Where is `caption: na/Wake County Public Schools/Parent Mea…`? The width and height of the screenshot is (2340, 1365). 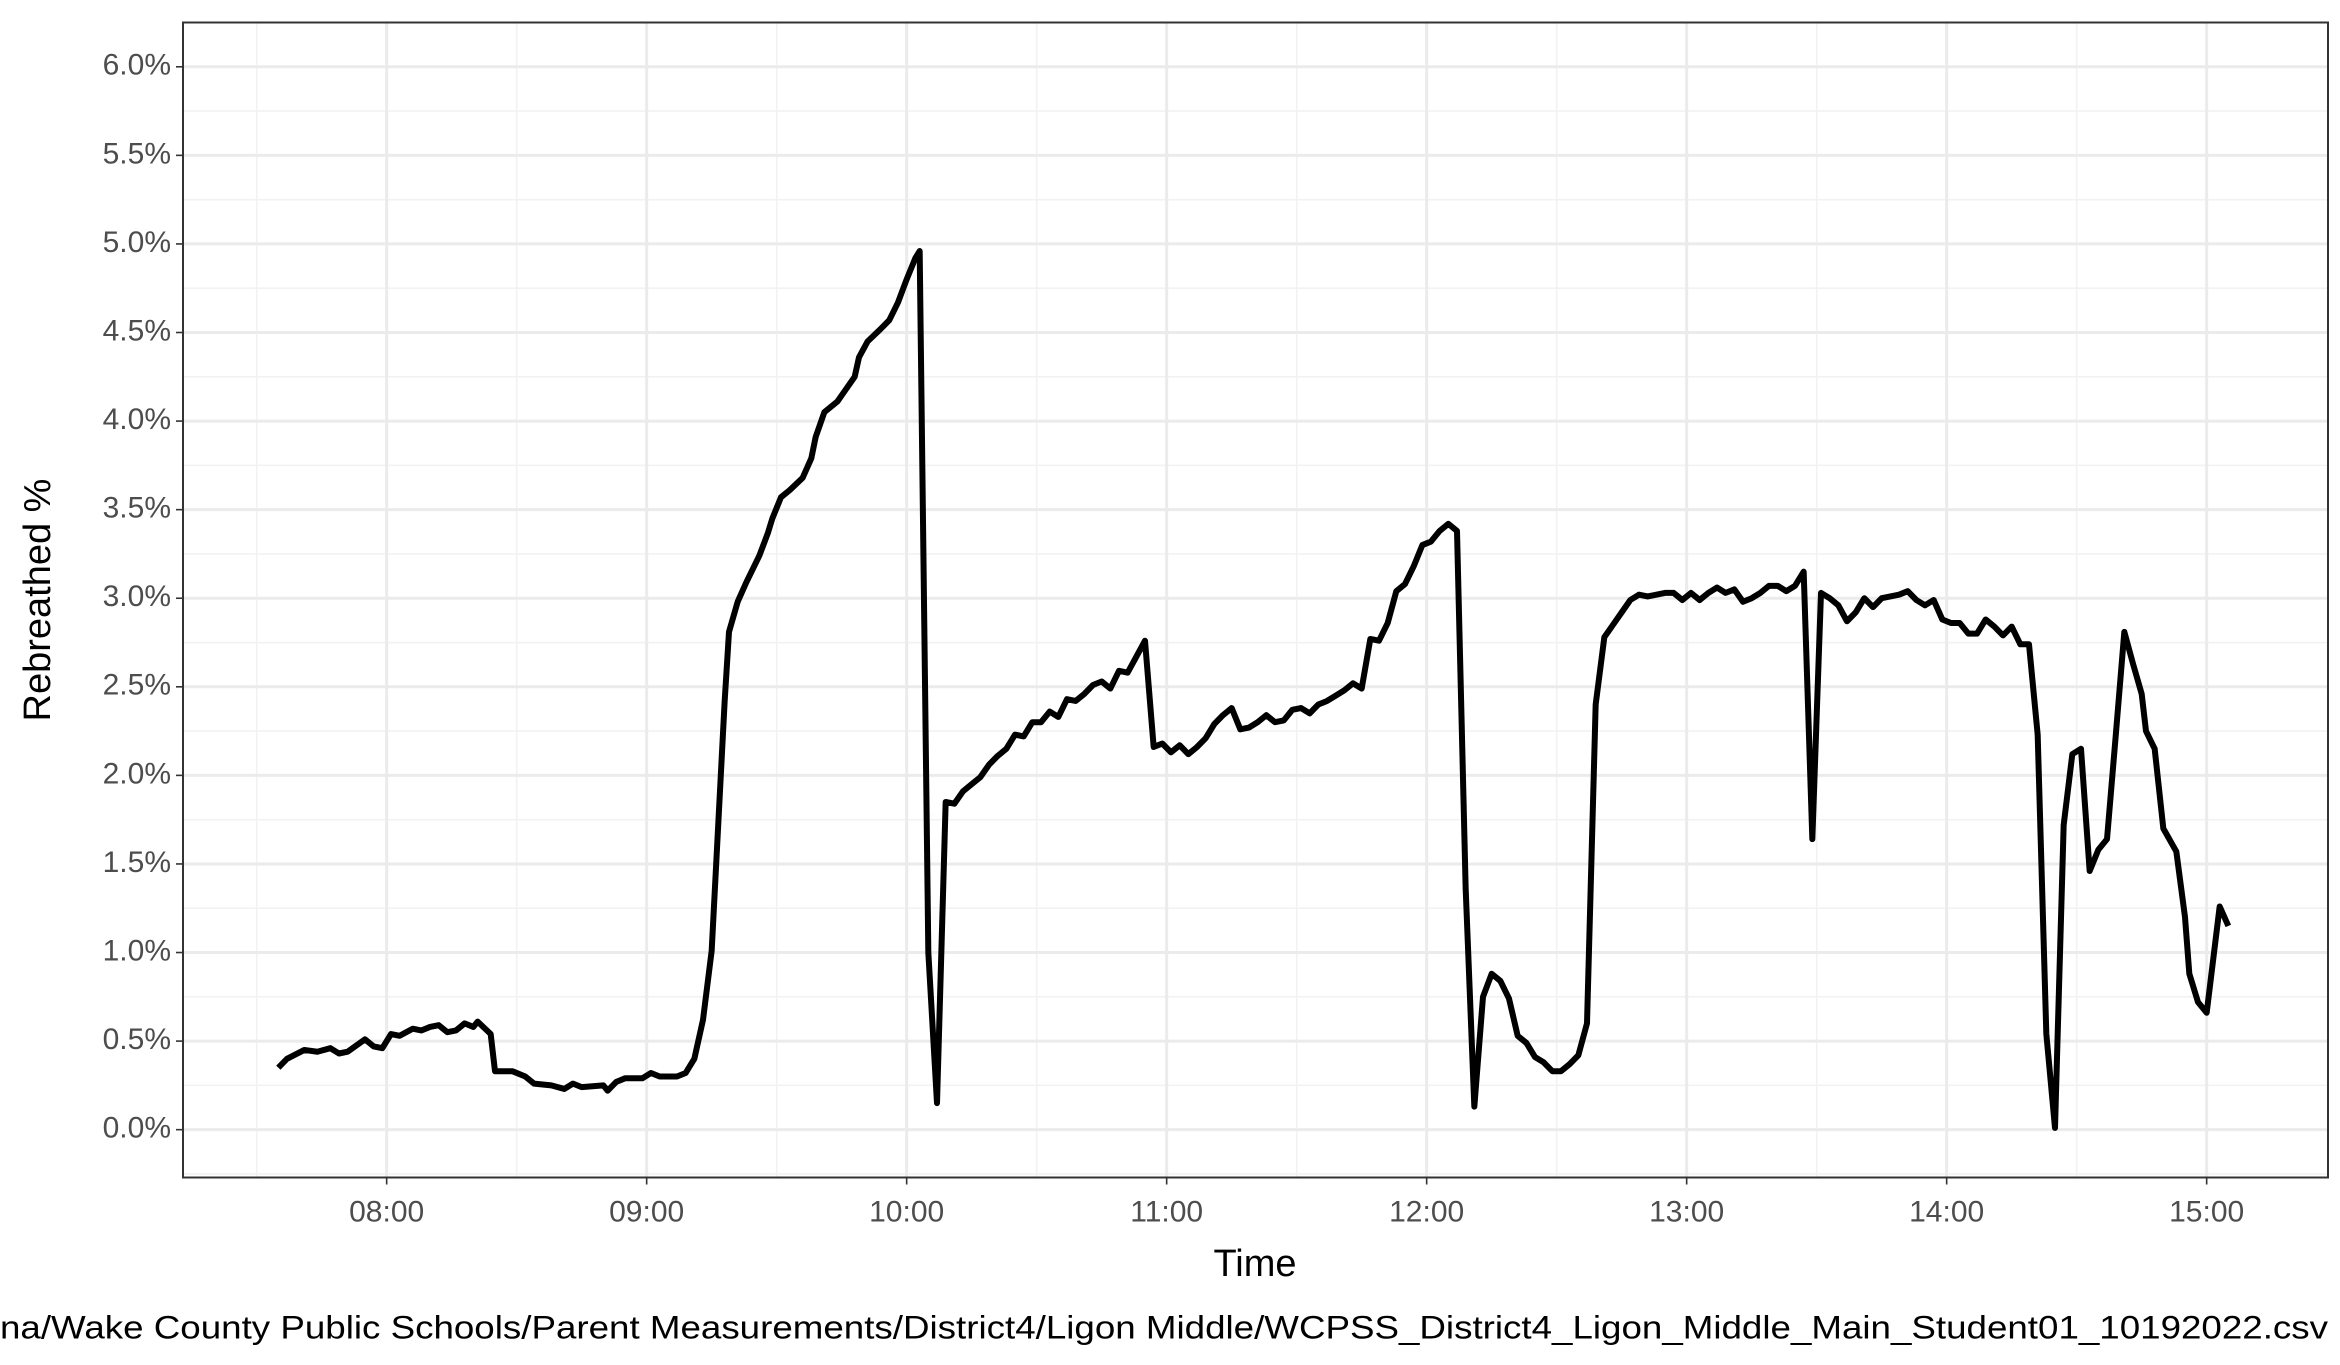 caption: na/Wake County Public Schools/Parent Mea… is located at coordinates (1164, 1327).